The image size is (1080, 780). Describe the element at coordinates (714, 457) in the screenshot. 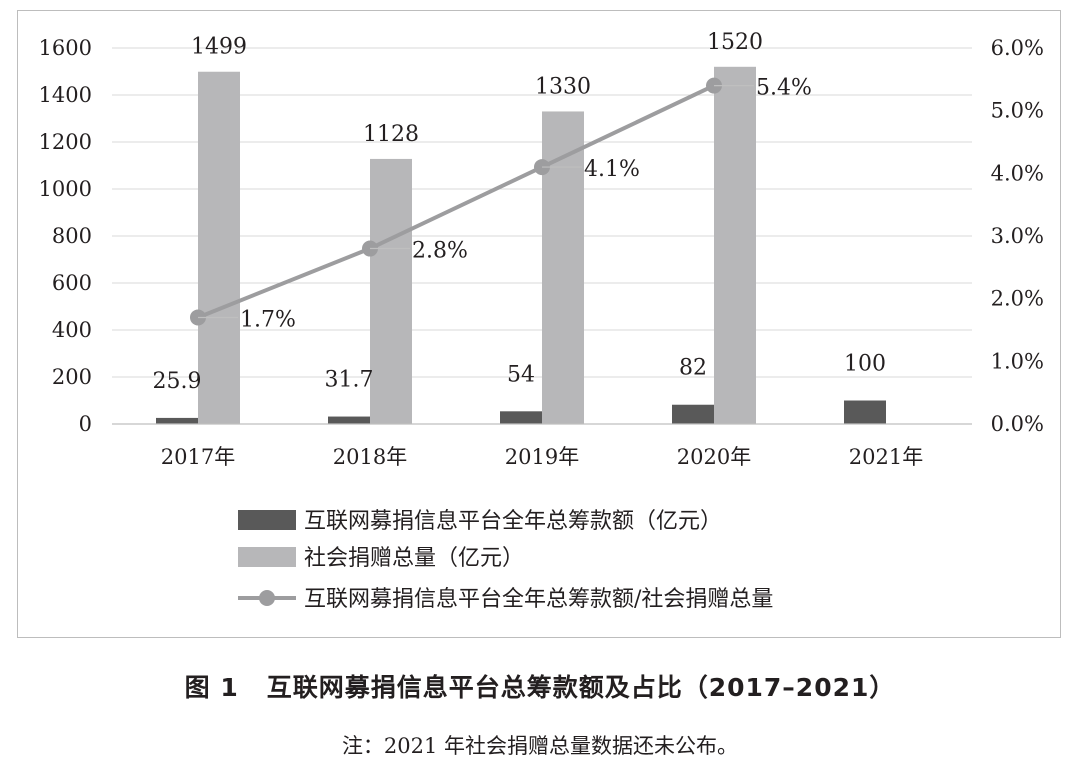

I see `category-label: 2020年` at that location.